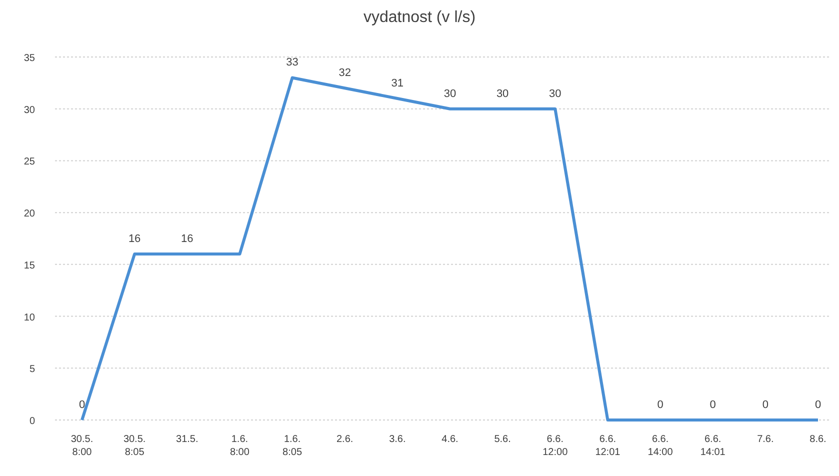 The width and height of the screenshot is (839, 476). What do you see at coordinates (30, 58) in the screenshot?
I see `y-tick-label: 35` at bounding box center [30, 58].